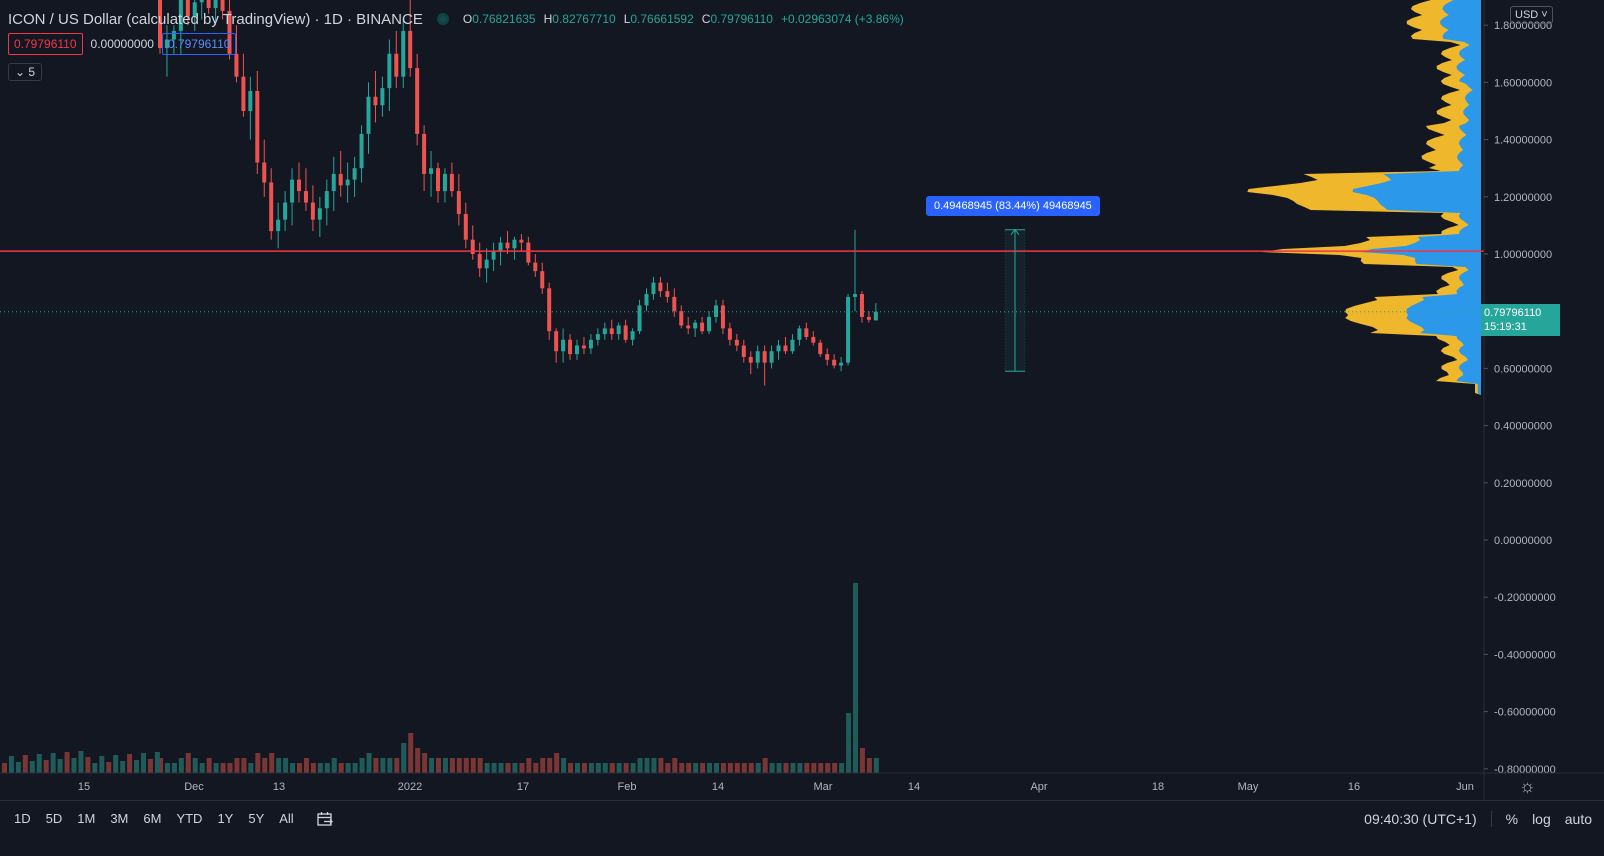  Describe the element at coordinates (325, 819) in the screenshot. I see `calendar-goto-icon` at that location.